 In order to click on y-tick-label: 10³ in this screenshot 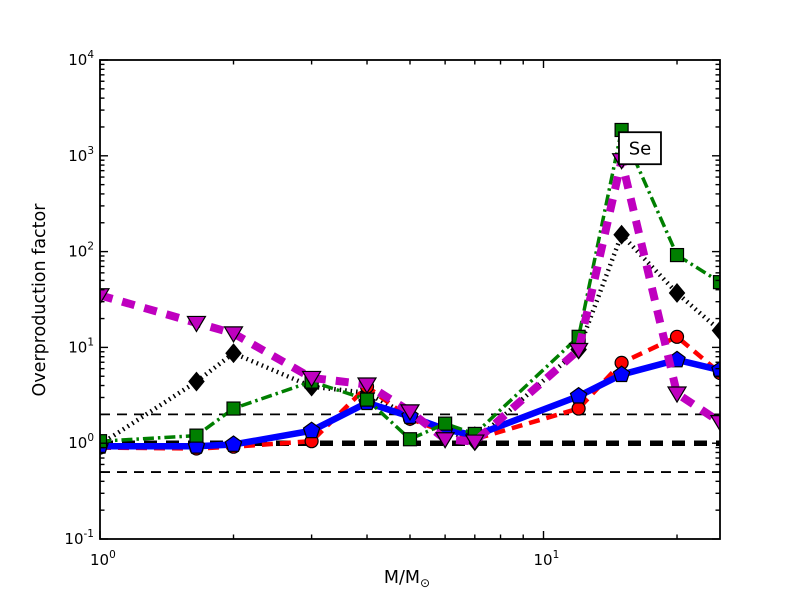, I will do `click(81, 155)`.